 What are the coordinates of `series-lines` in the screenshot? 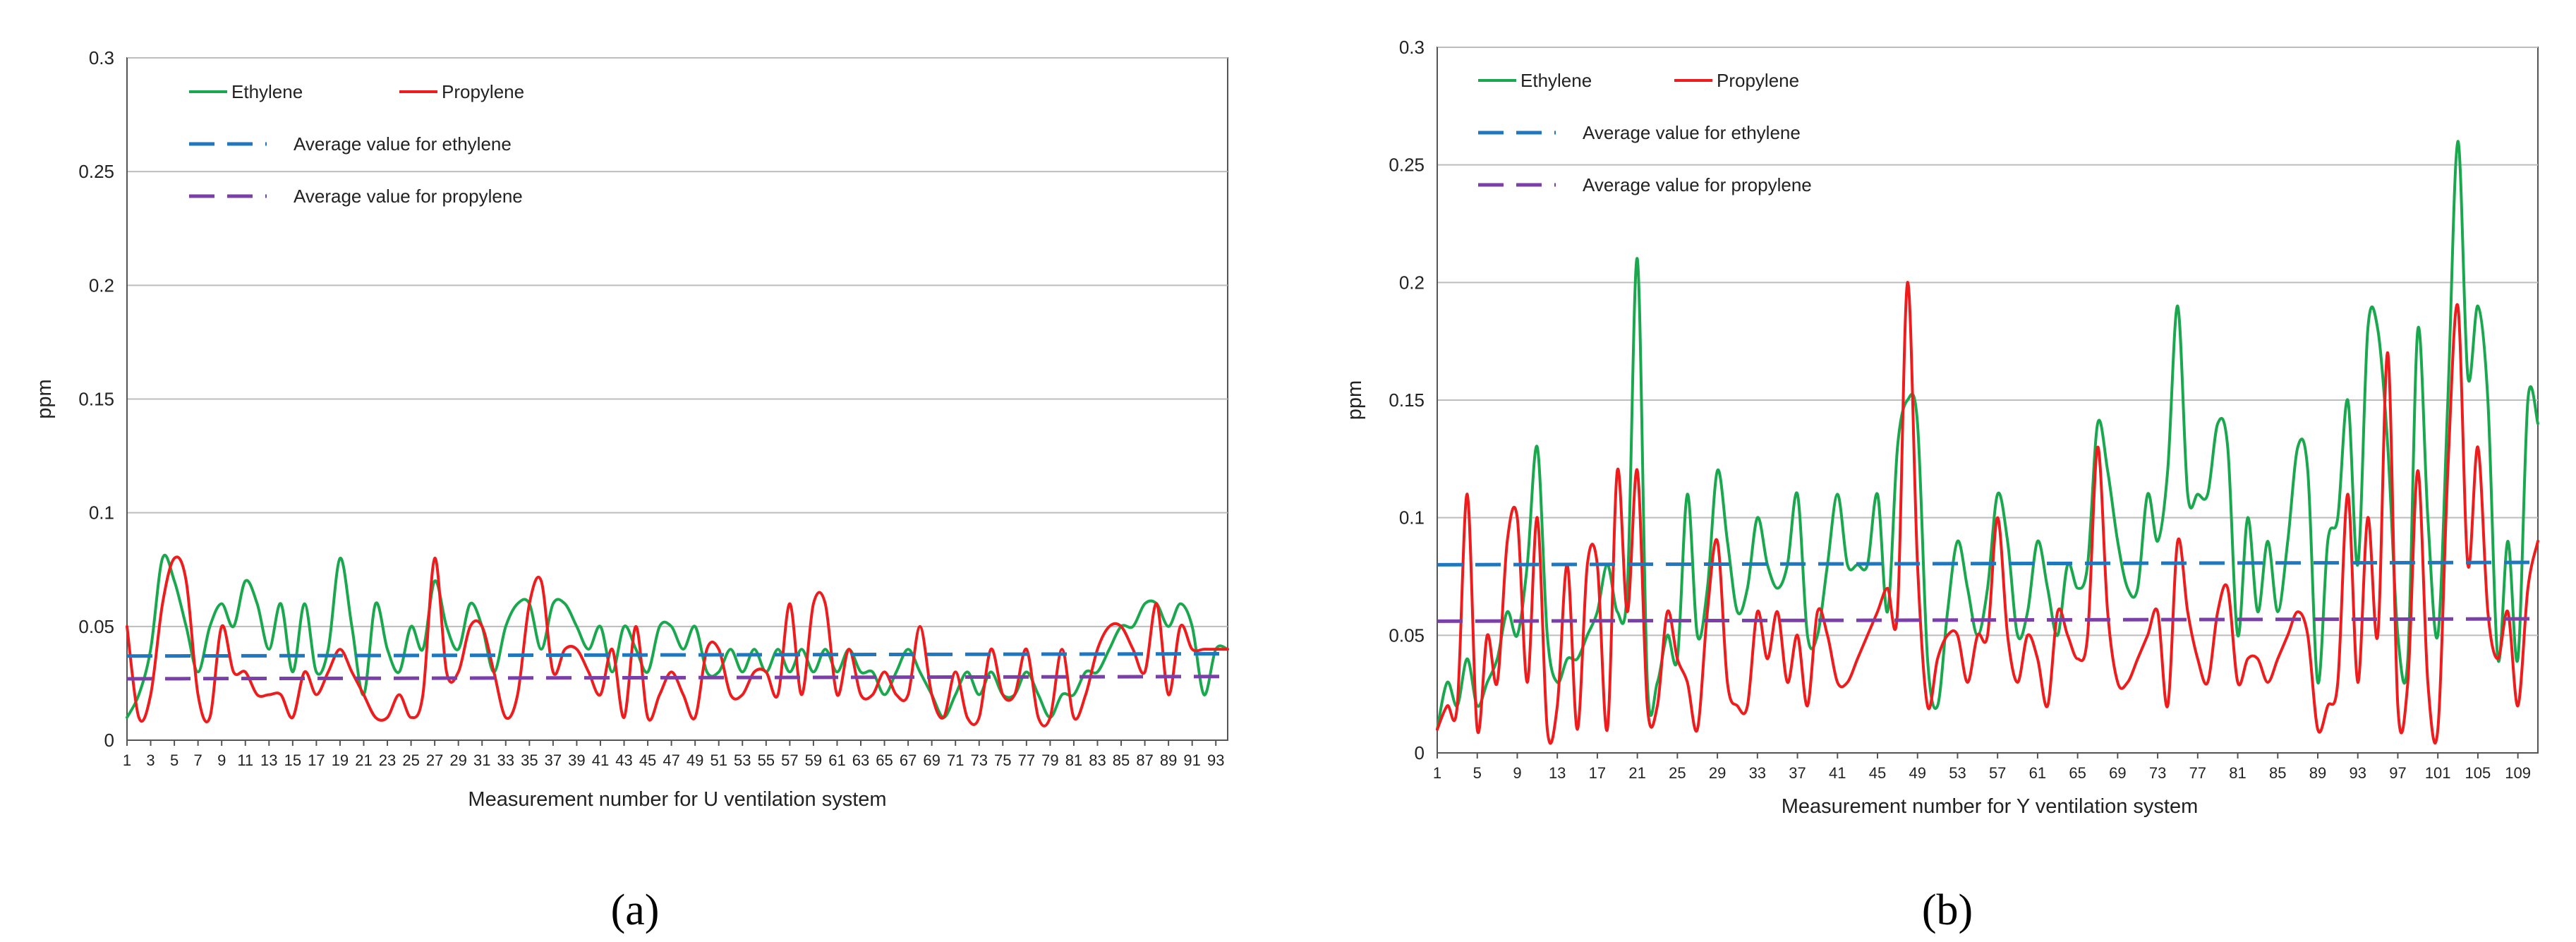 It's located at (678, 640).